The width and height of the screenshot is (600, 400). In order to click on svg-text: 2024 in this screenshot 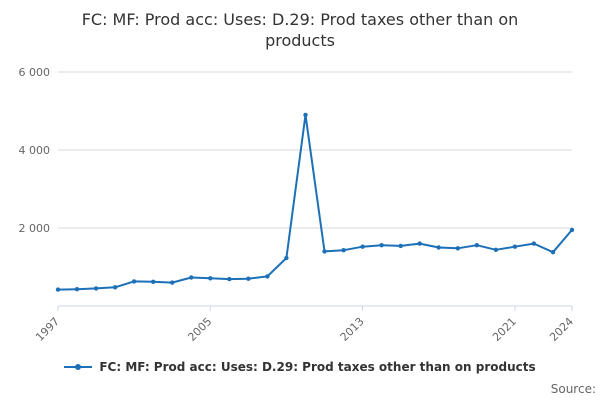, I will do `click(561, 329)`.